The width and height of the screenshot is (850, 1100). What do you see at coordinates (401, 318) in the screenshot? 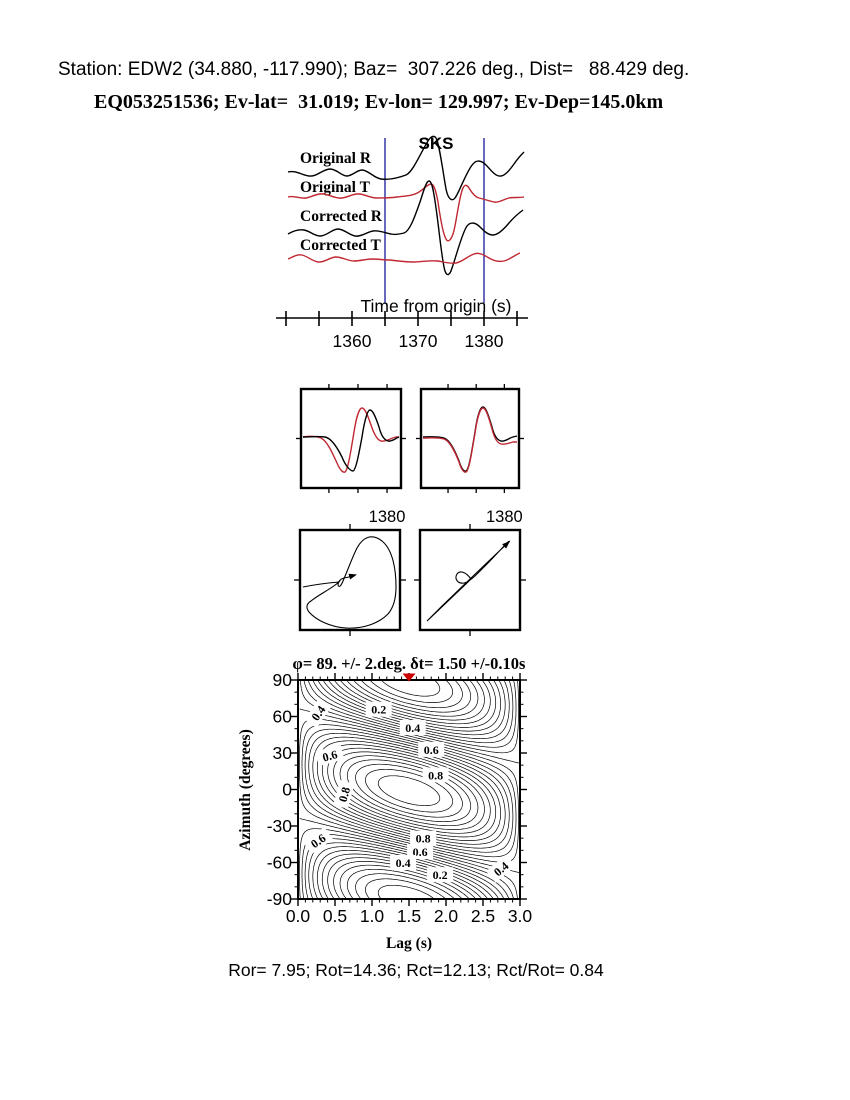
I see `time-axis-ticks` at bounding box center [401, 318].